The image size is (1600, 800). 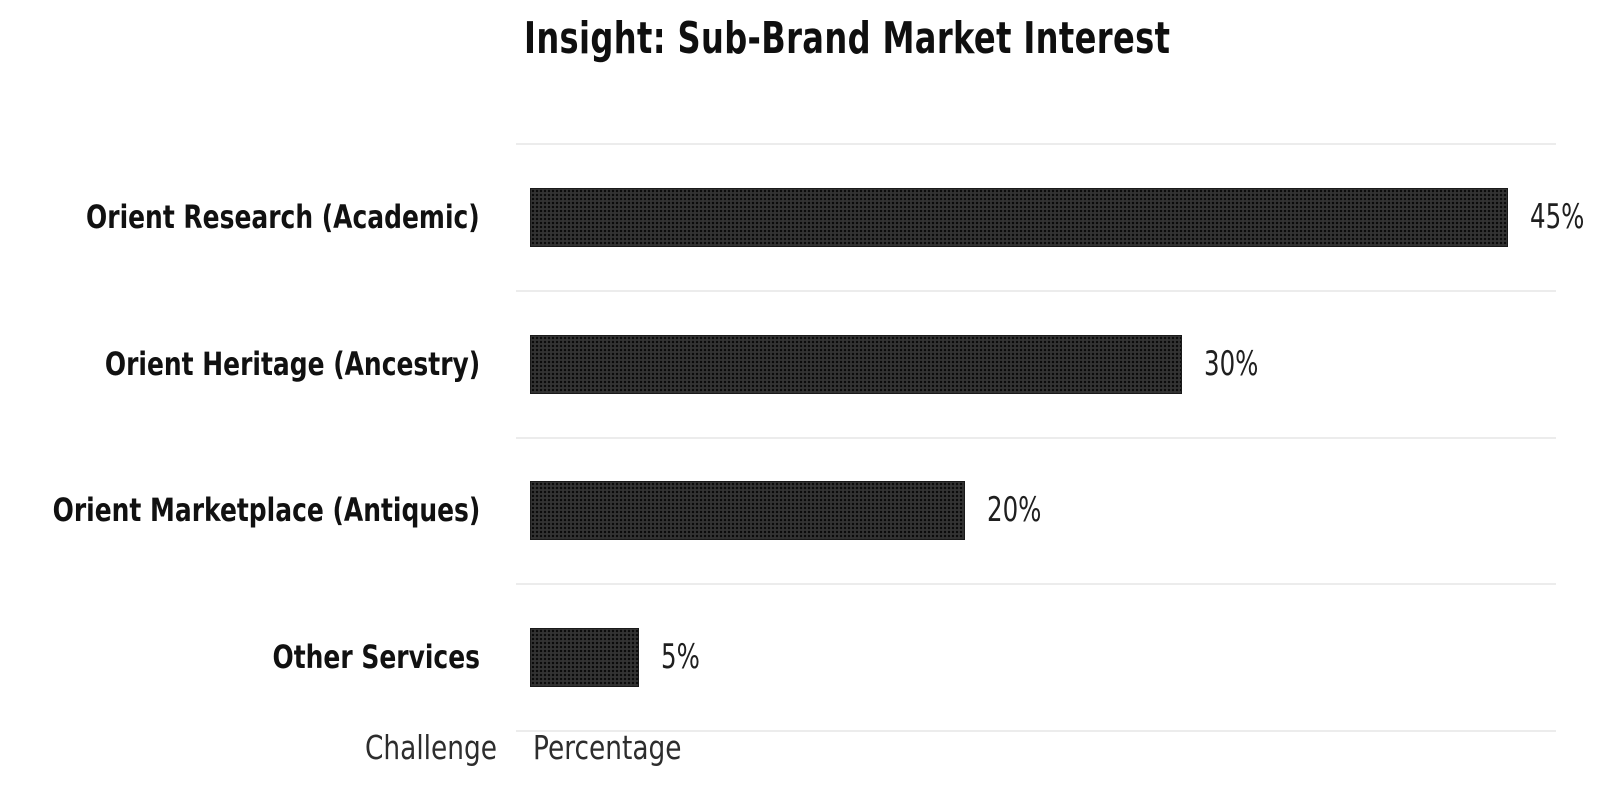 I want to click on bar-row: Orient Marketplace (Antiques) 20%, so click(x=800, y=510).